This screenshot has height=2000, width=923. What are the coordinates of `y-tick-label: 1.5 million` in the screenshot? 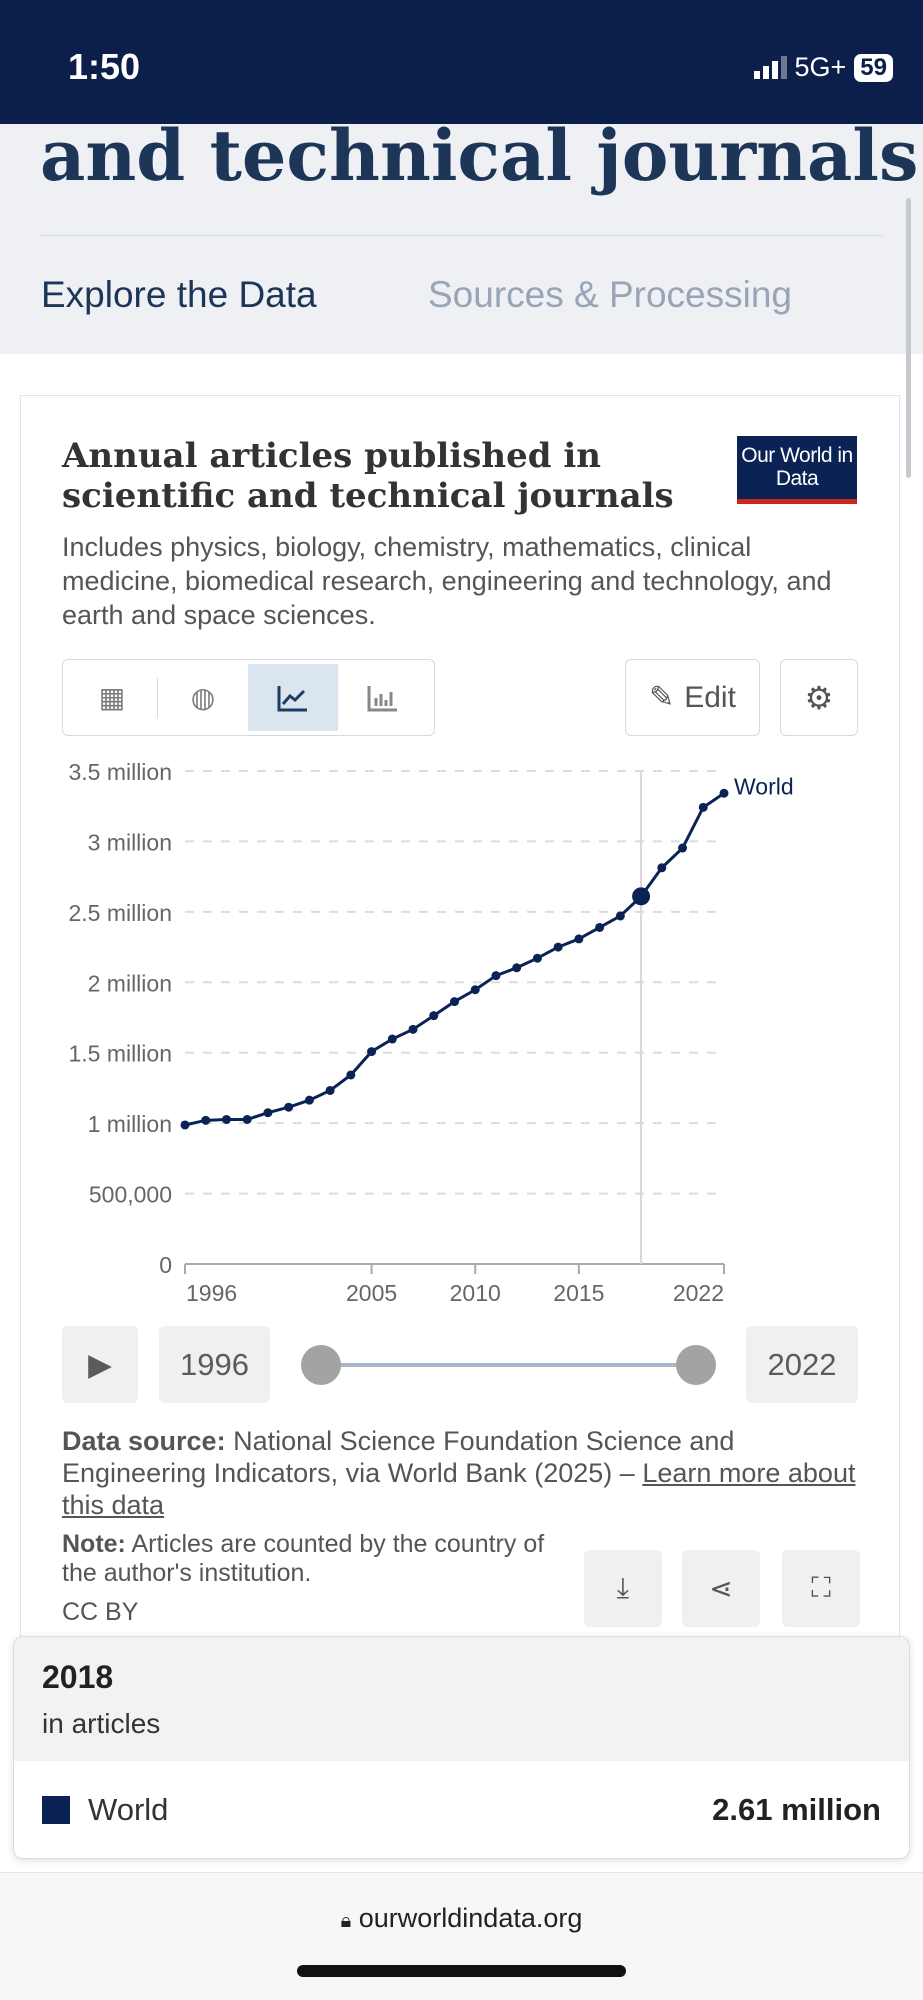 It's located at (120, 1054).